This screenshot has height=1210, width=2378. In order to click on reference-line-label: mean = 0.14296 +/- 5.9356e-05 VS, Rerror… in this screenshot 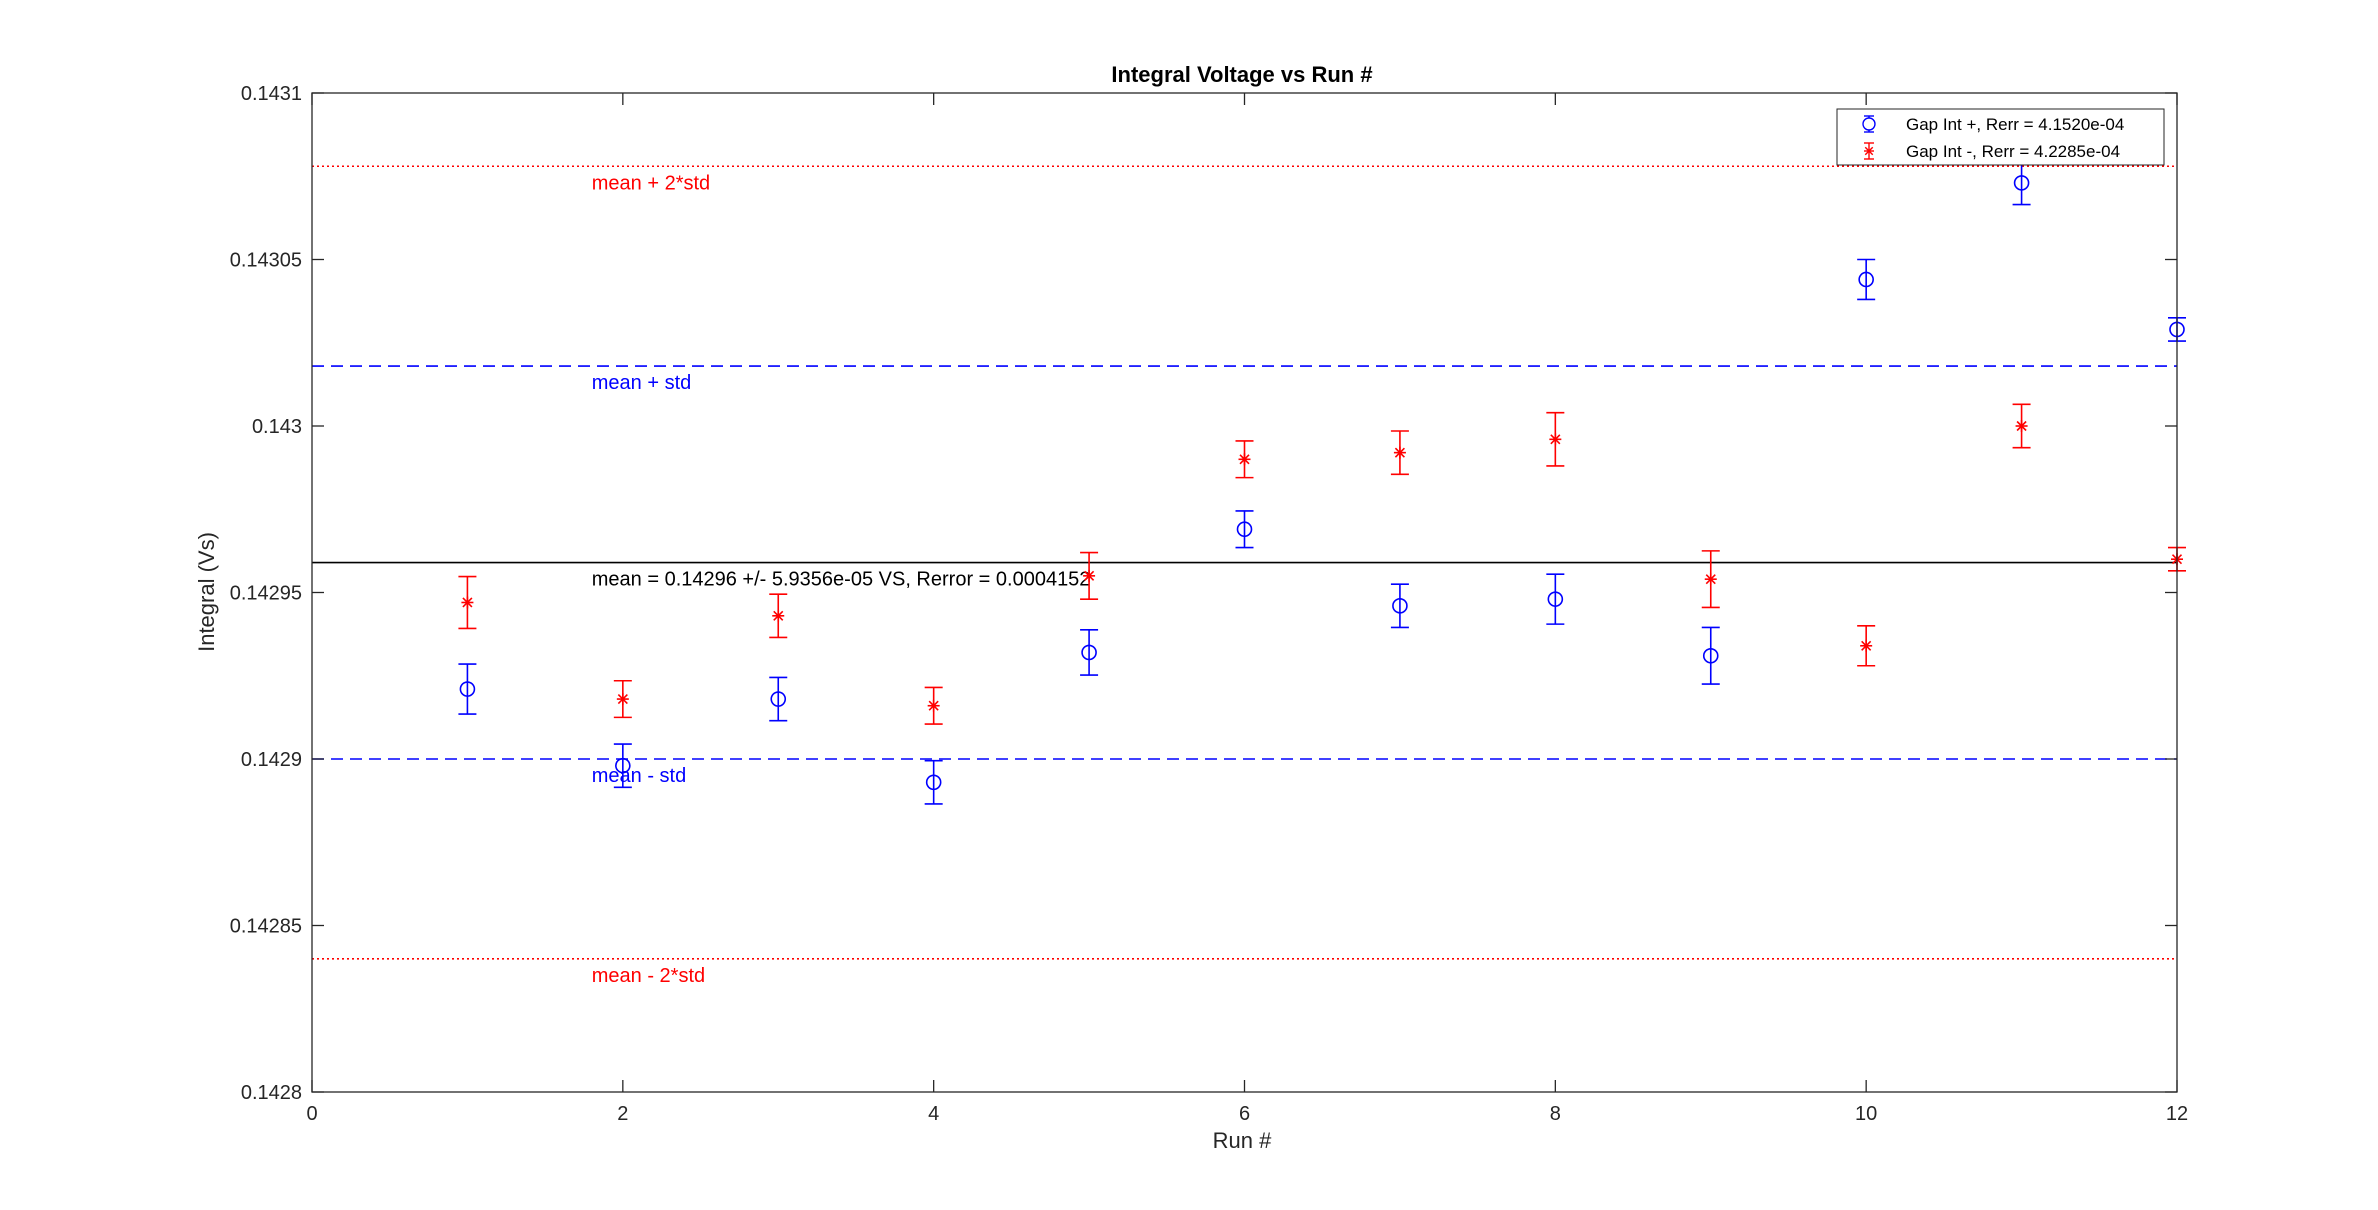, I will do `click(841, 580)`.